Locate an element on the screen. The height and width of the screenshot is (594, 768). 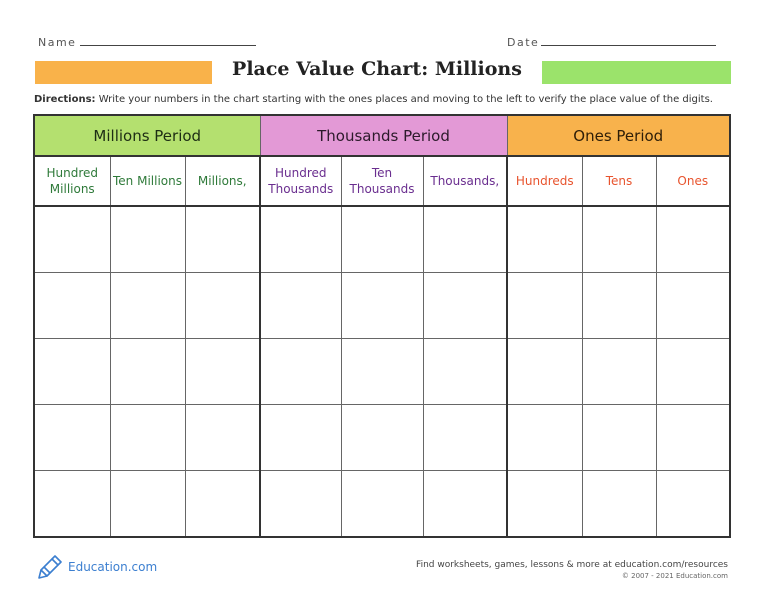
place-tens: Tens is located at coordinates (619, 181).